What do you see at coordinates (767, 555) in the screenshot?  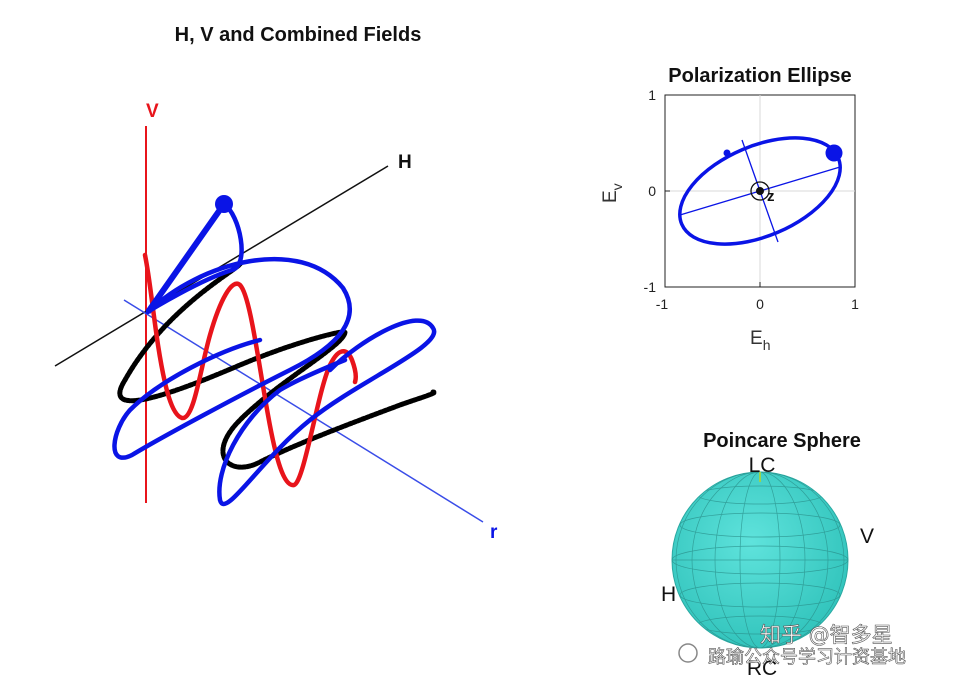 I see `poincare-sphere-panel: Poincare Sphere LC V H RC` at bounding box center [767, 555].